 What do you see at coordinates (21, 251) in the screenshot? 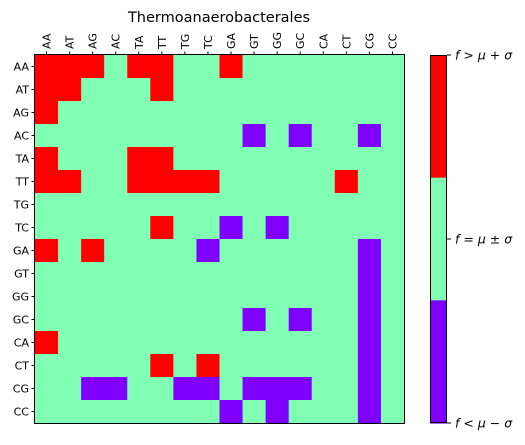
I see `y-tick-label: GA` at bounding box center [21, 251].